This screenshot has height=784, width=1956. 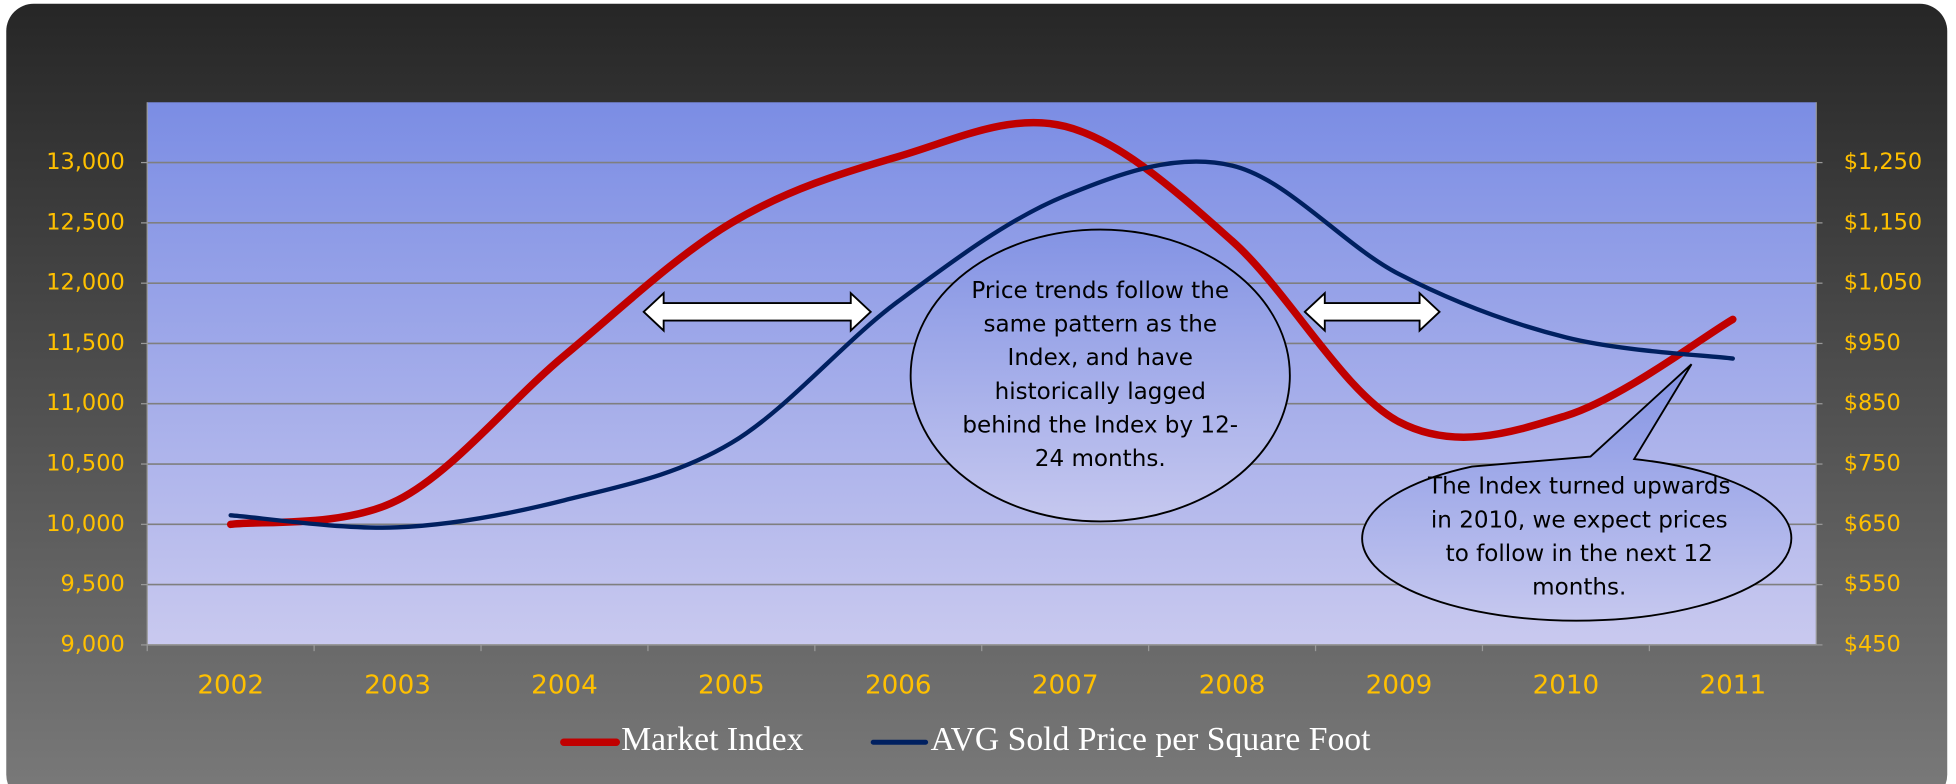 I want to click on x-tick-label: 2003, so click(x=397, y=686).